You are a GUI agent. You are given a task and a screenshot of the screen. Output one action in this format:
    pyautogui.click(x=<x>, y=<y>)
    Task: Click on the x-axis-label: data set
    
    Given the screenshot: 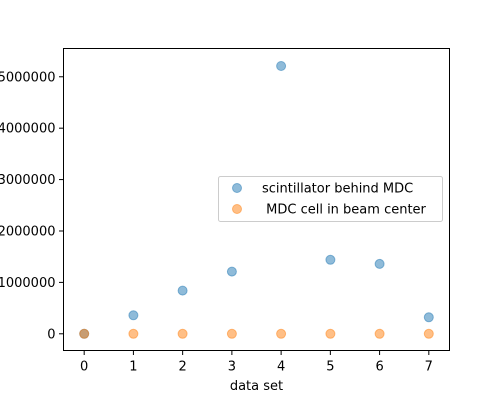 What is the action you would take?
    pyautogui.click(x=256, y=386)
    